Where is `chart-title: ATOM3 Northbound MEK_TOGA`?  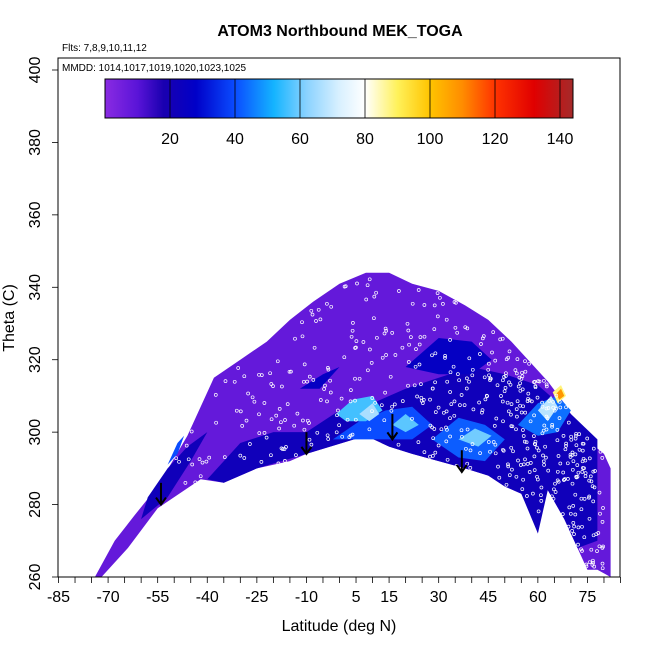
chart-title: ATOM3 Northbound MEK_TOGA is located at coordinates (340, 31).